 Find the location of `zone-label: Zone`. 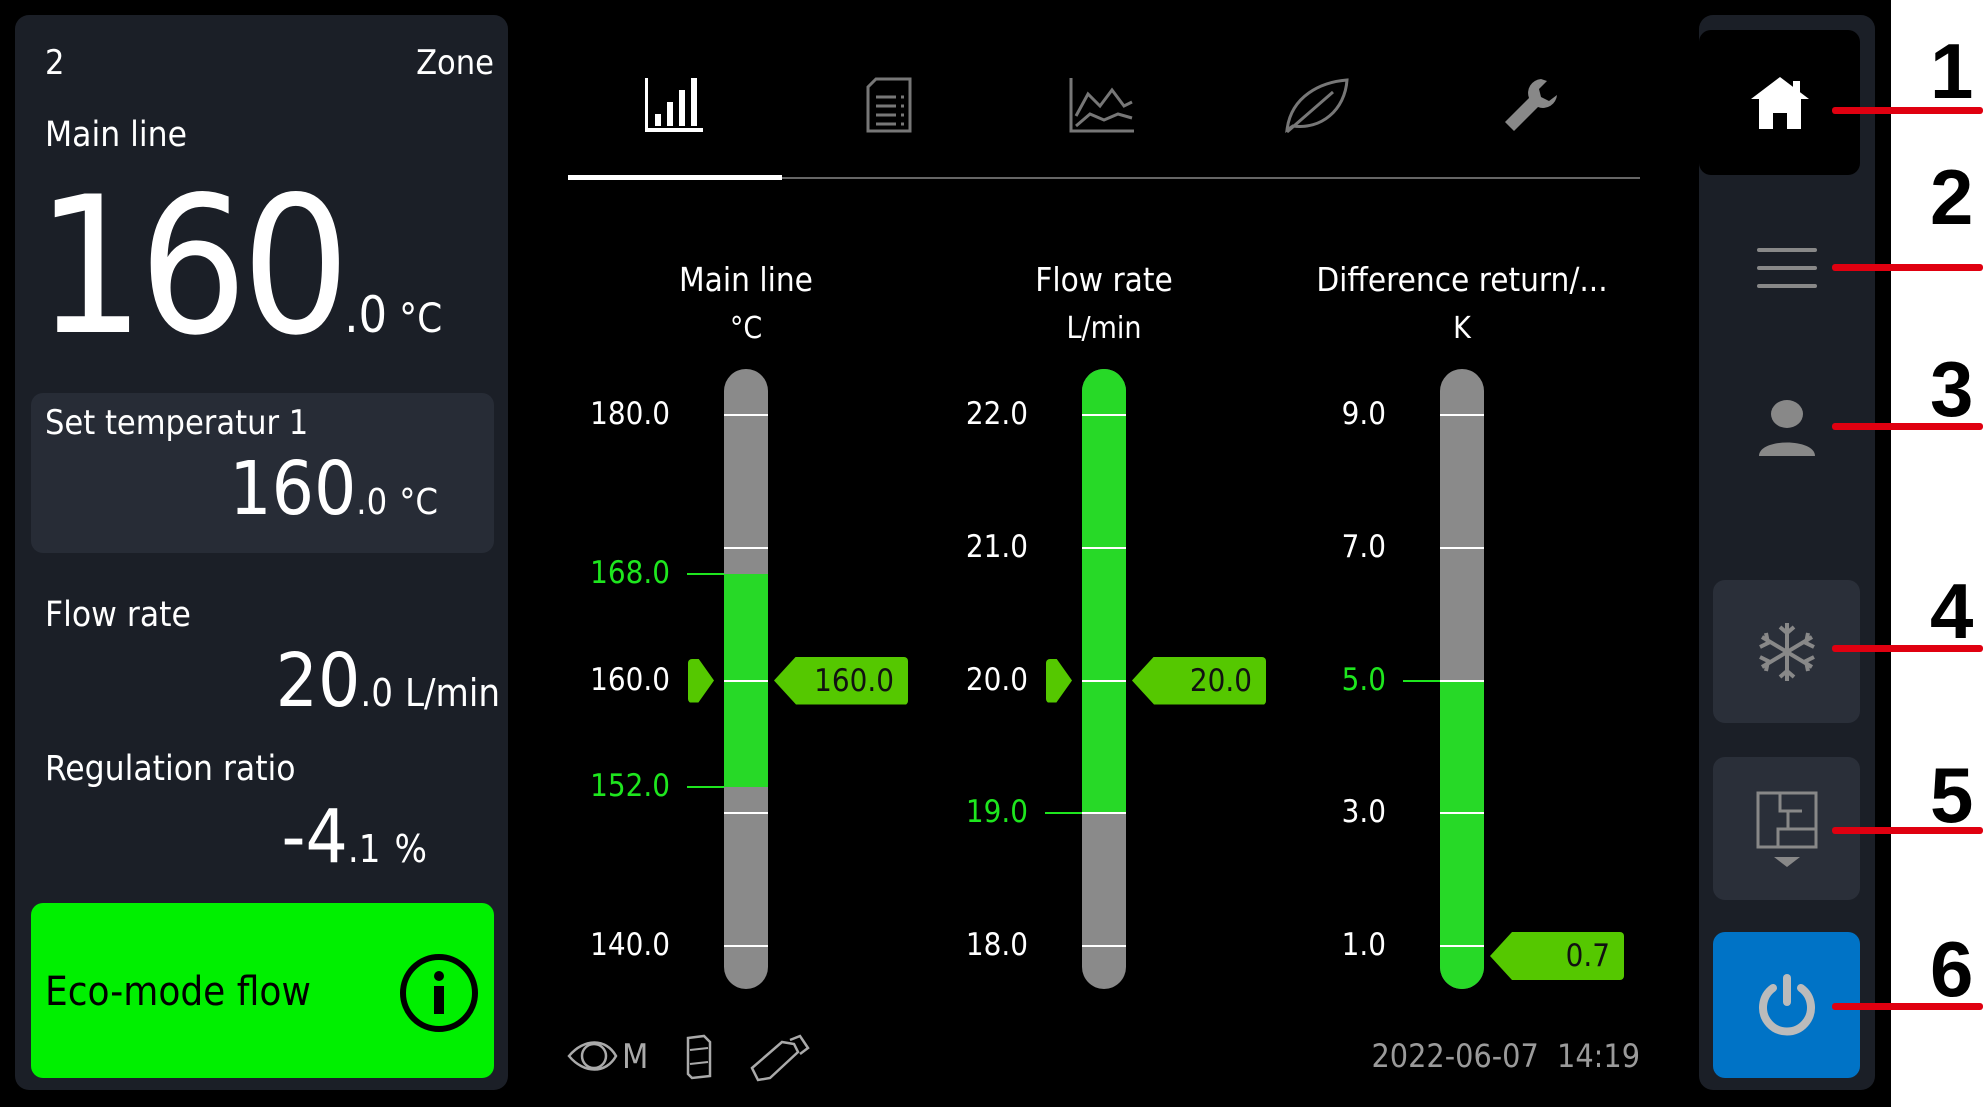

zone-label: Zone is located at coordinates (455, 63).